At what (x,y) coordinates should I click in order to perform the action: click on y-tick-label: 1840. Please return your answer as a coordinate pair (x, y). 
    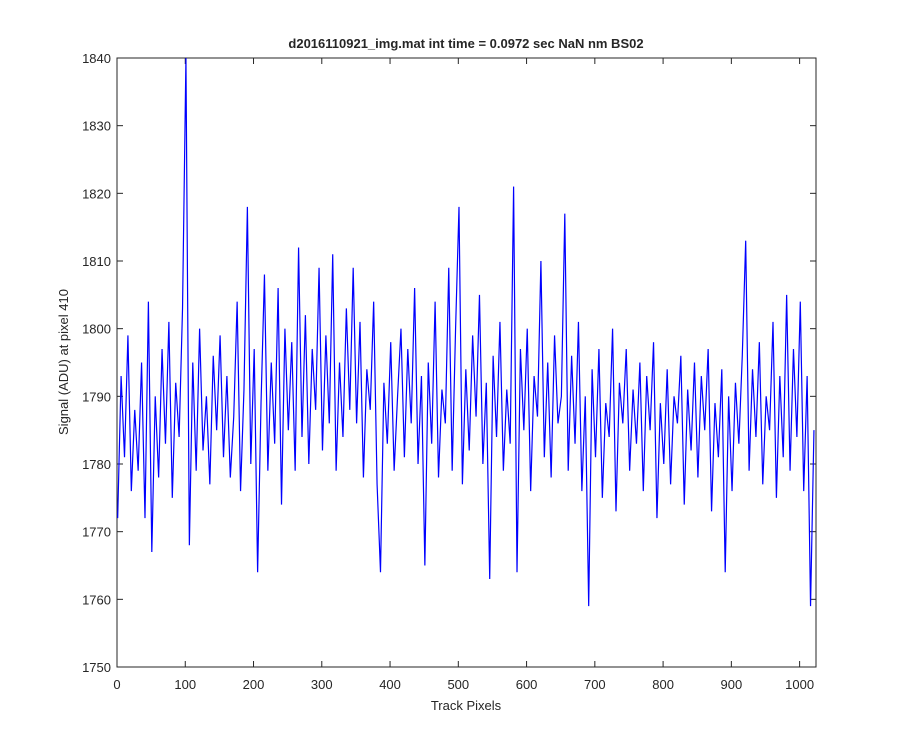
    Looking at the image, I should click on (96, 58).